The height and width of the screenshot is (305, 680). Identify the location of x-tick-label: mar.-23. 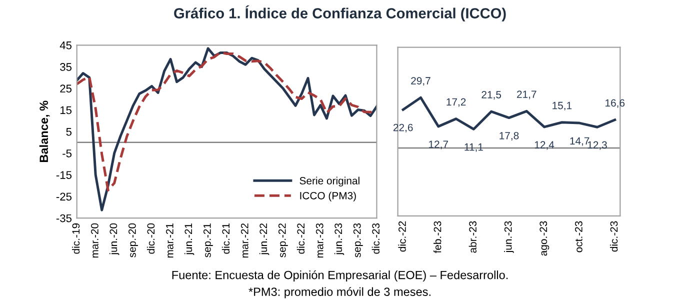
(320, 240).